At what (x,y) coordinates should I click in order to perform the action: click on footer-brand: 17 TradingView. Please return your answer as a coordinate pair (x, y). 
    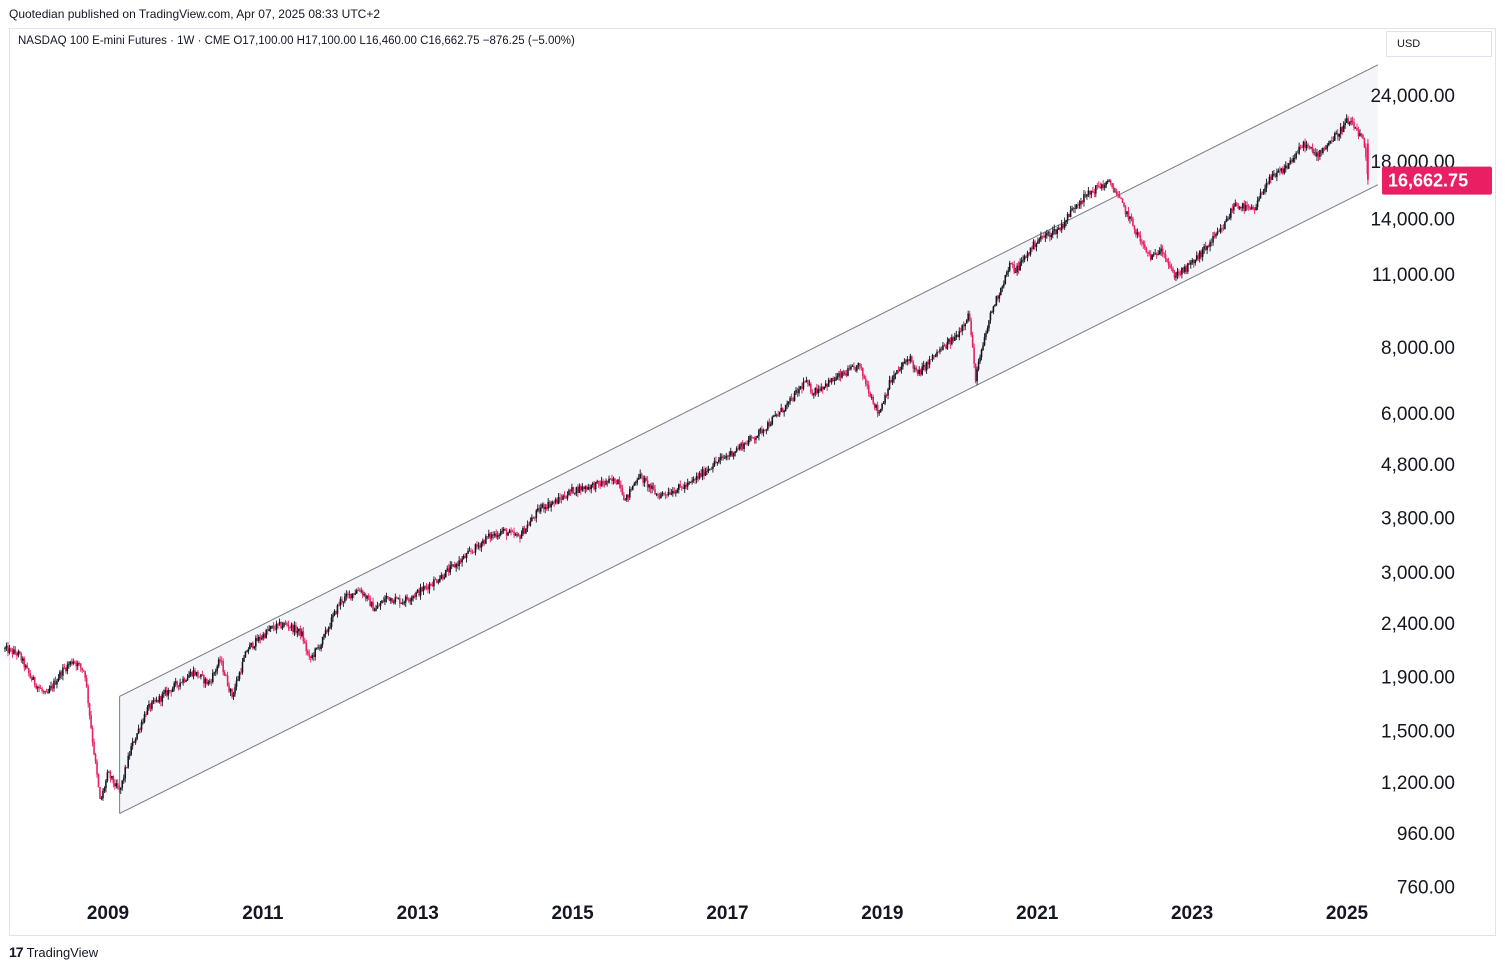
    Looking at the image, I should click on (53, 952).